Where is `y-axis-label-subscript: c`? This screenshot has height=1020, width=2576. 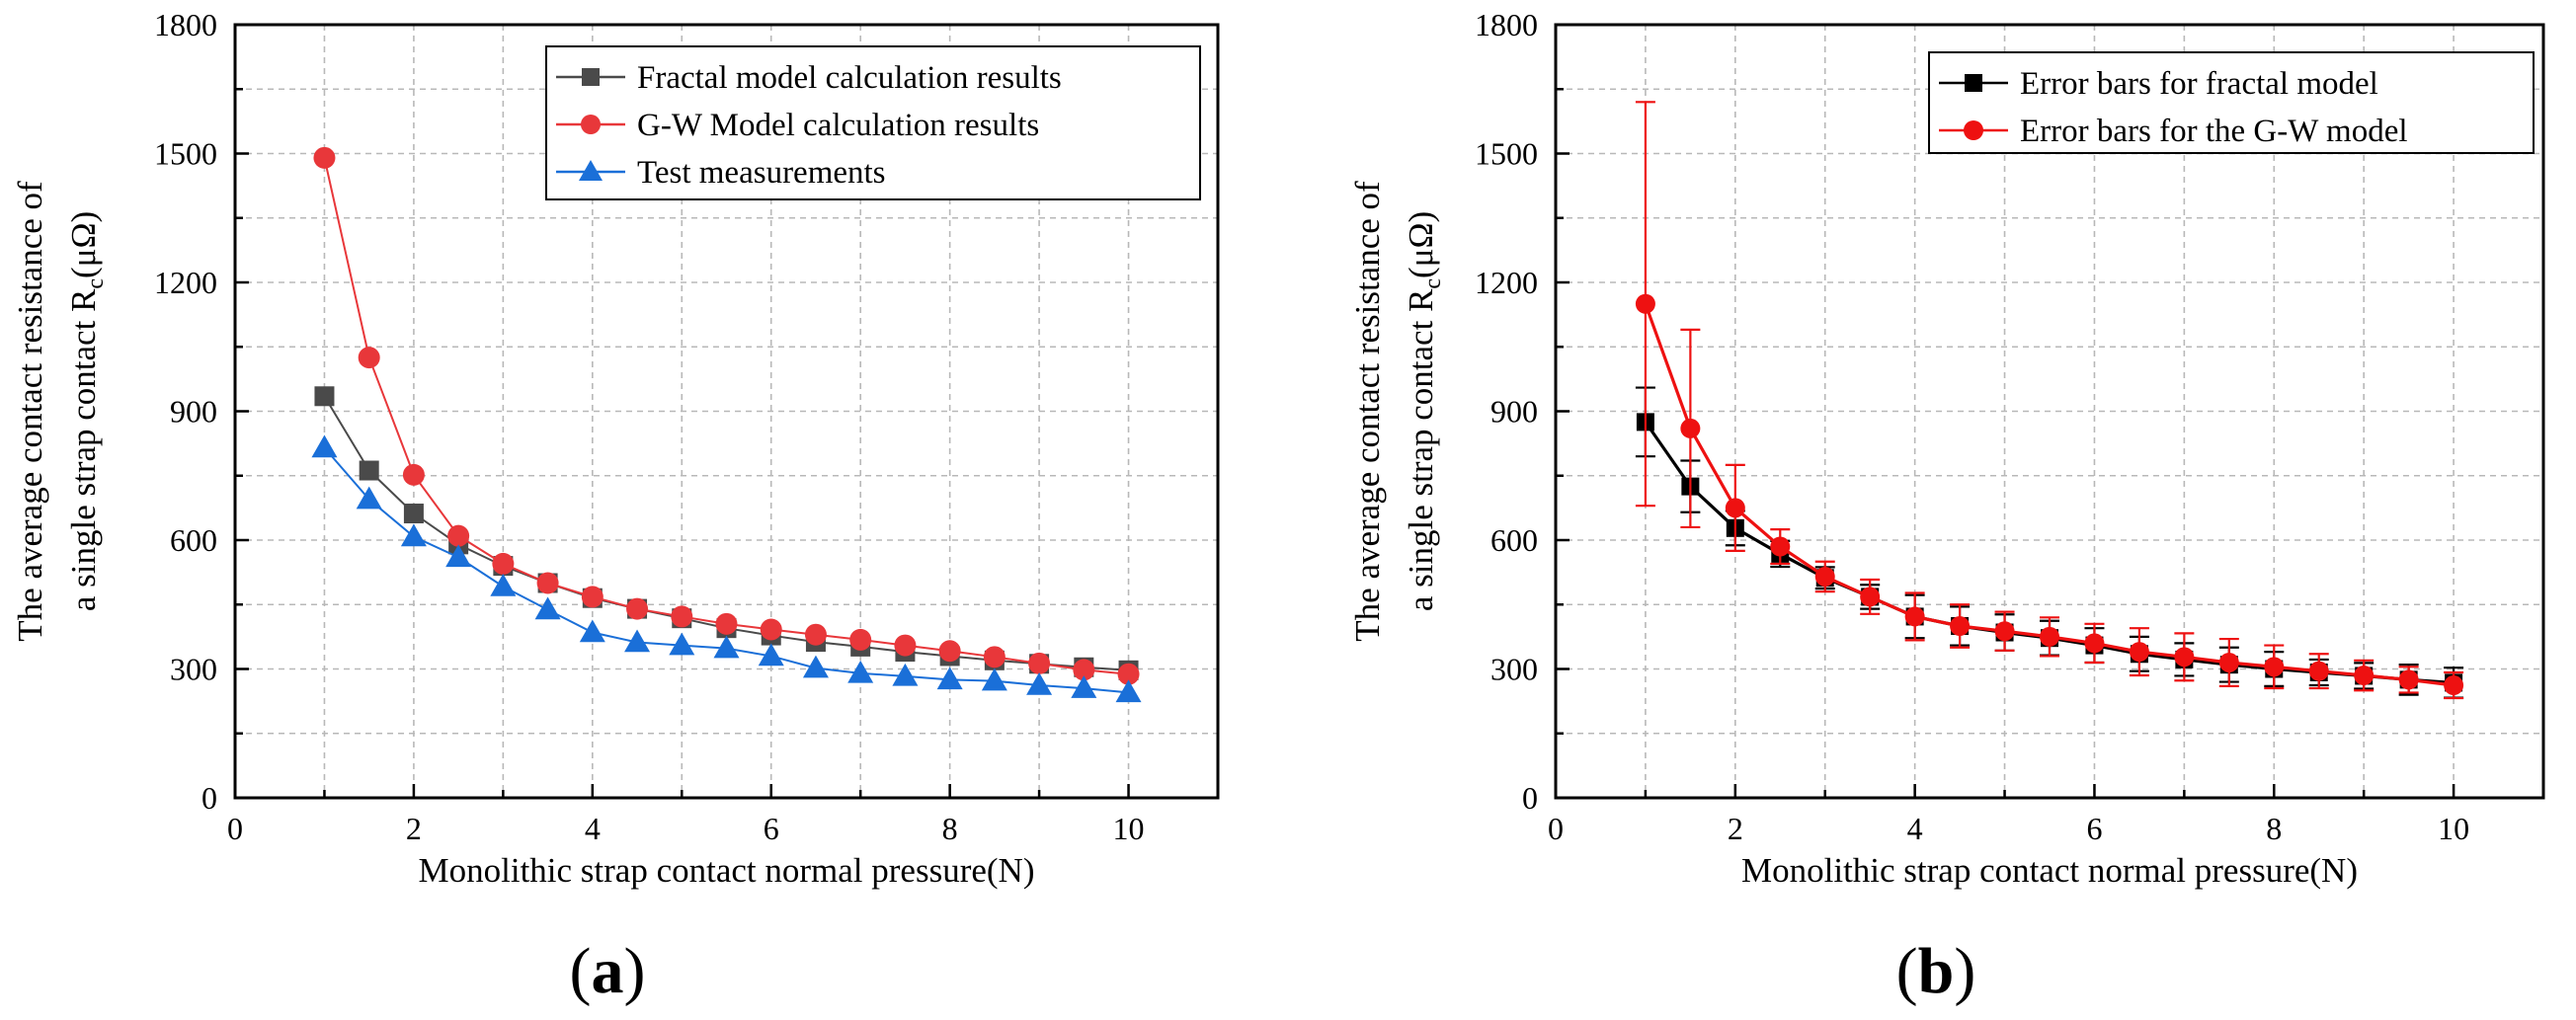
y-axis-label-subscript: c is located at coordinates (96, 283).